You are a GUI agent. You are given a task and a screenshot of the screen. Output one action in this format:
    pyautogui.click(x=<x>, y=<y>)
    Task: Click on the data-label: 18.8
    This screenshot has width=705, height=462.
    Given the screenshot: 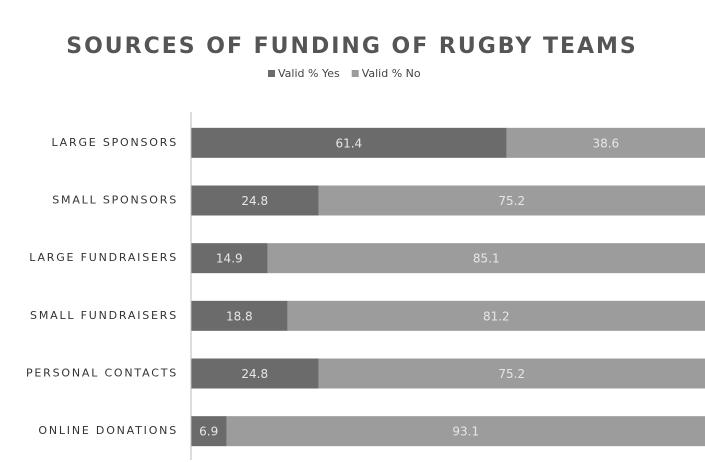 What is the action you would take?
    pyautogui.click(x=239, y=316)
    